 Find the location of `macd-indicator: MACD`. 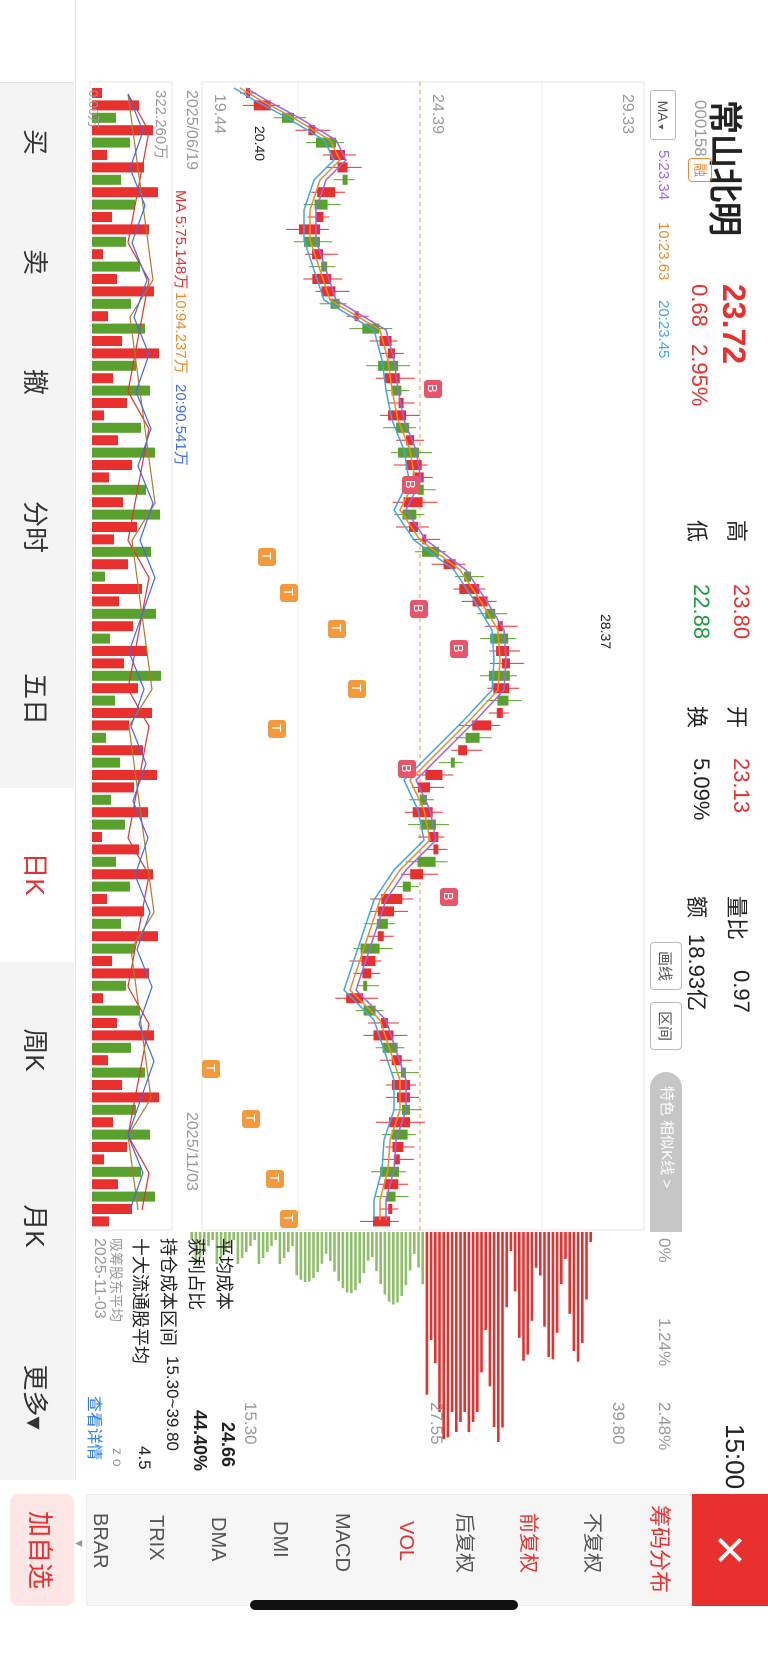

macd-indicator: MACD is located at coordinates (342, 1542).